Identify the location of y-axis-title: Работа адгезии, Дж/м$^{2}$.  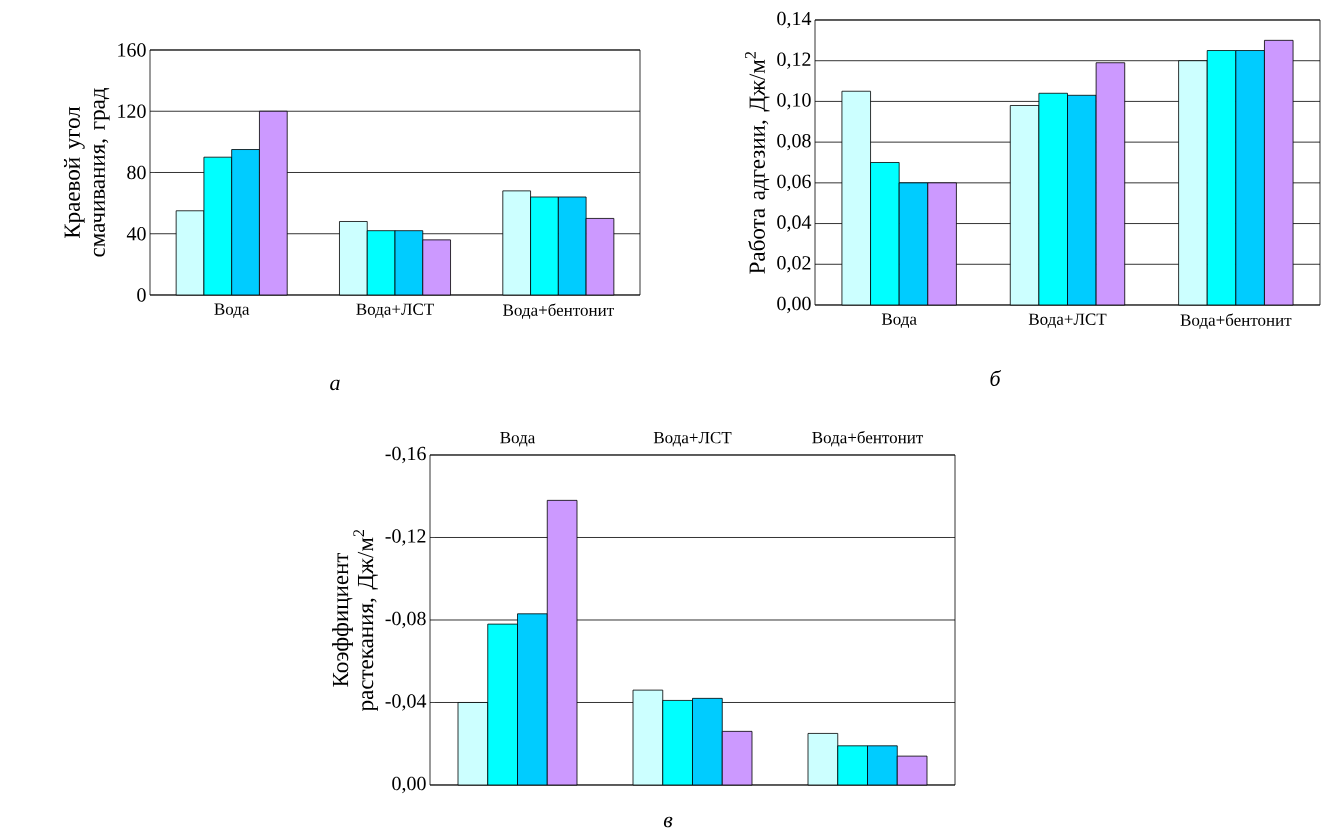
(757, 162).